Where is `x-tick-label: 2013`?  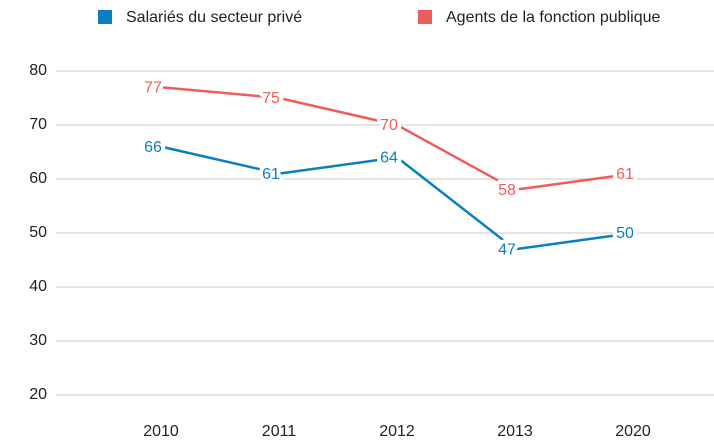
x-tick-label: 2013 is located at coordinates (515, 431).